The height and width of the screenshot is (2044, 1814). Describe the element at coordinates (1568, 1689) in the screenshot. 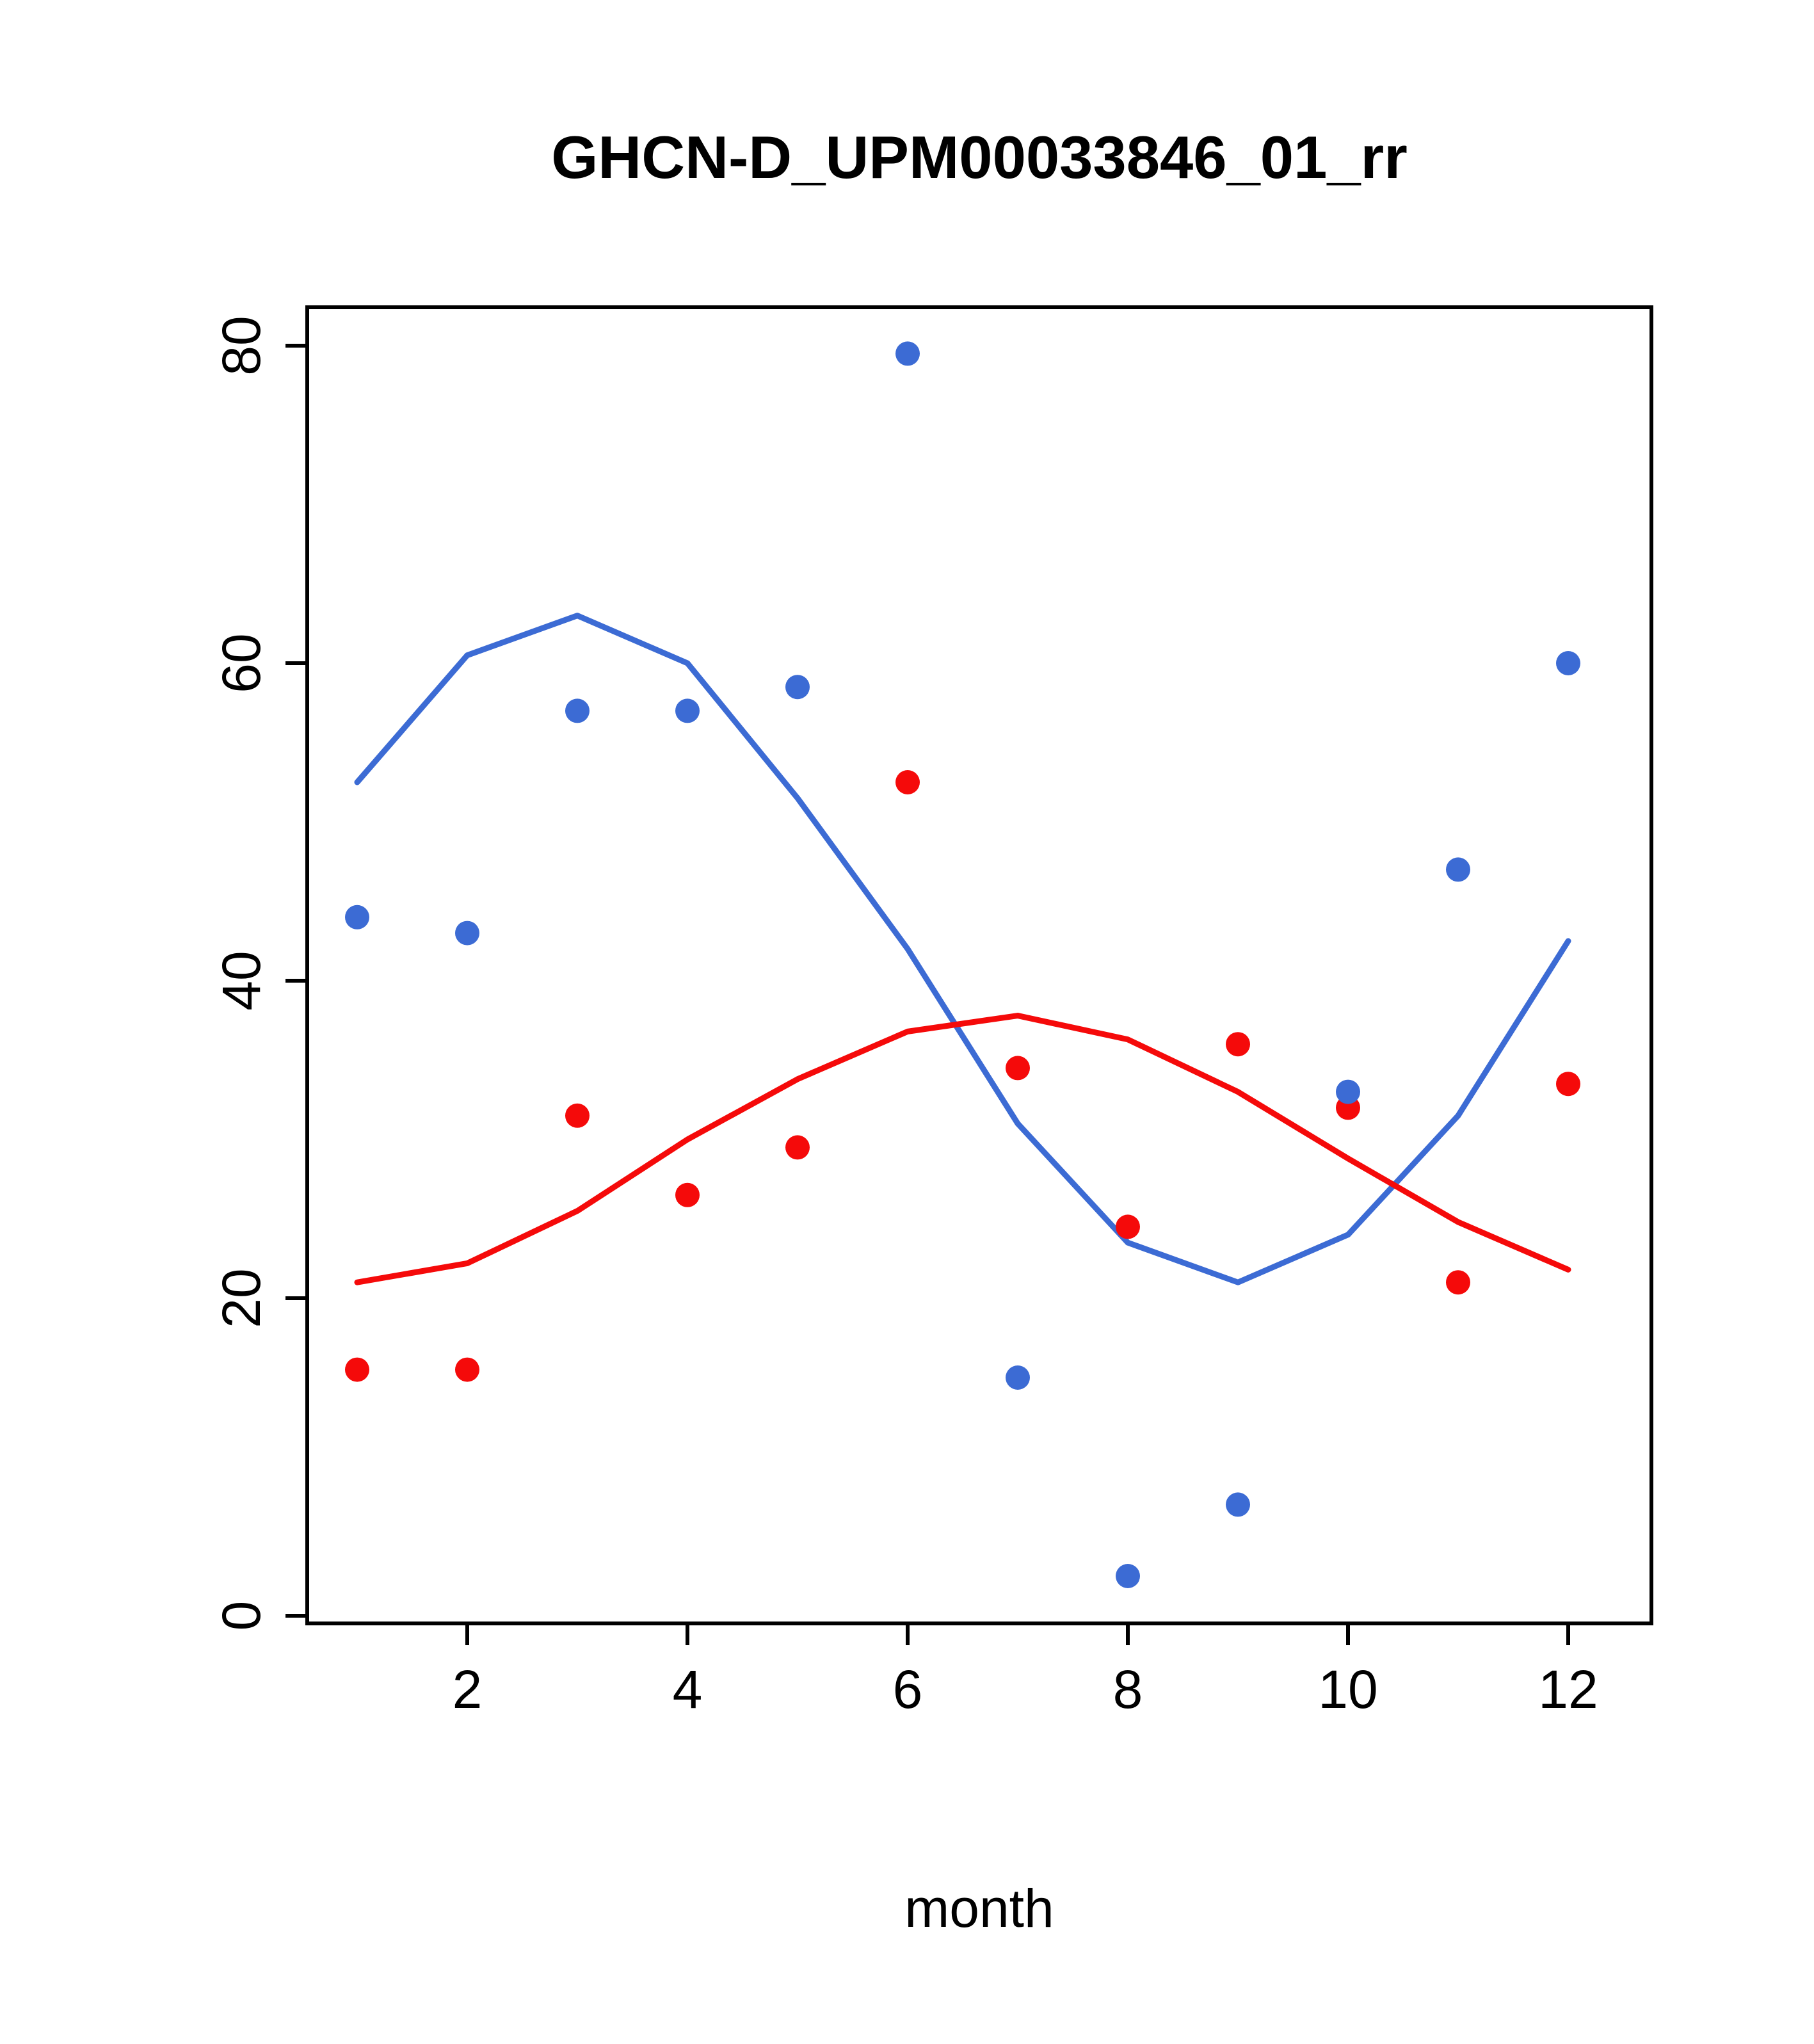

I see `x-tick-label: 12` at that location.